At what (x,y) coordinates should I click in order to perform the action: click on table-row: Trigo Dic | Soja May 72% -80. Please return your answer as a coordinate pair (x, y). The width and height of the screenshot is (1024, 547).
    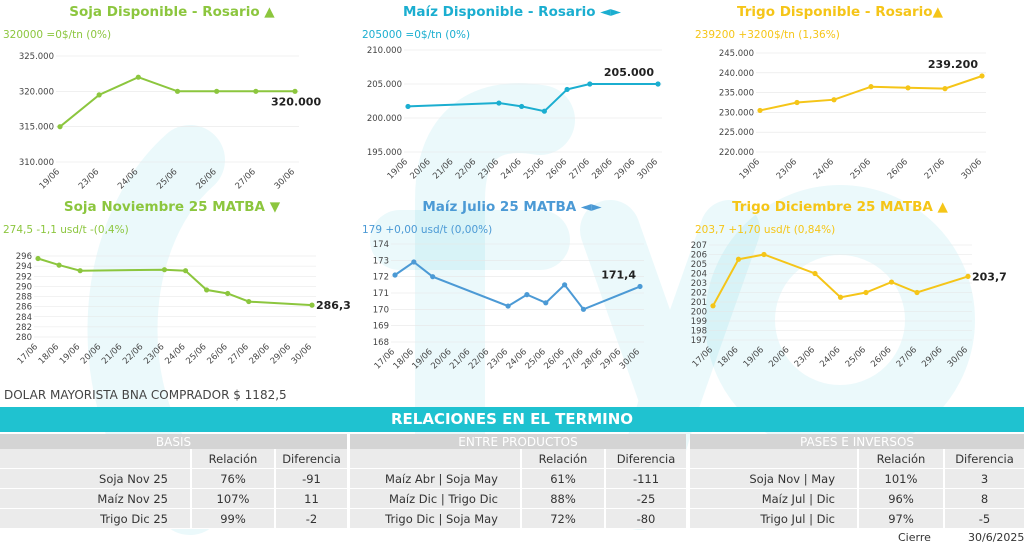
    Looking at the image, I should click on (518, 518).